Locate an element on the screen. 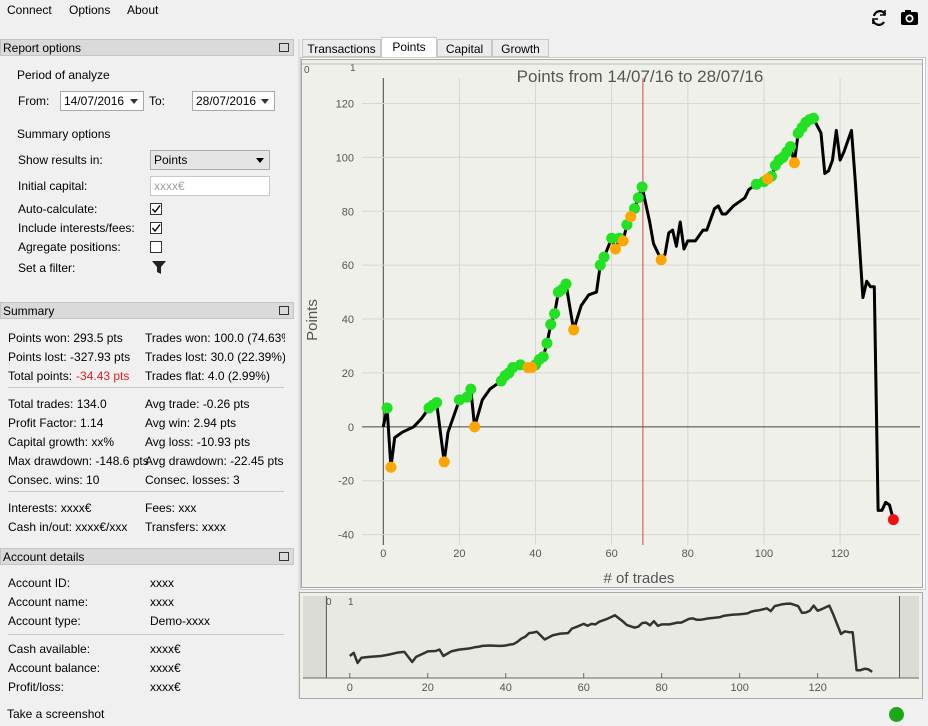  y-tick-label: 60 is located at coordinates (348, 266).